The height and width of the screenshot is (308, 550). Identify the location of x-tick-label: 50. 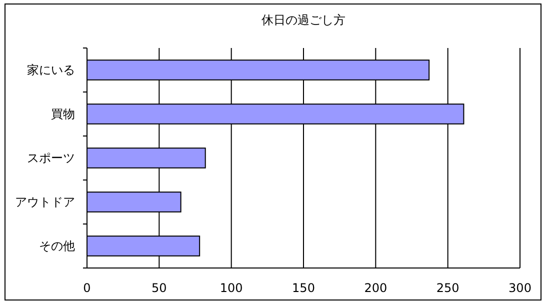
(159, 288).